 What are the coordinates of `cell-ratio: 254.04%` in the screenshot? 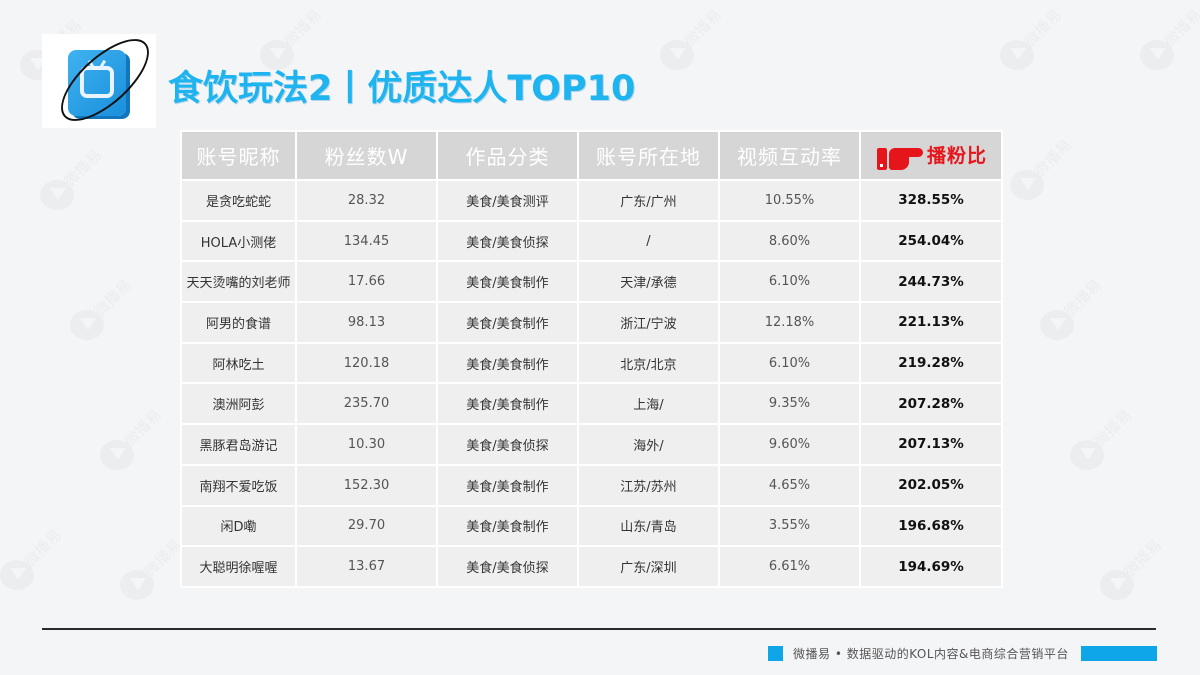 It's located at (931, 241).